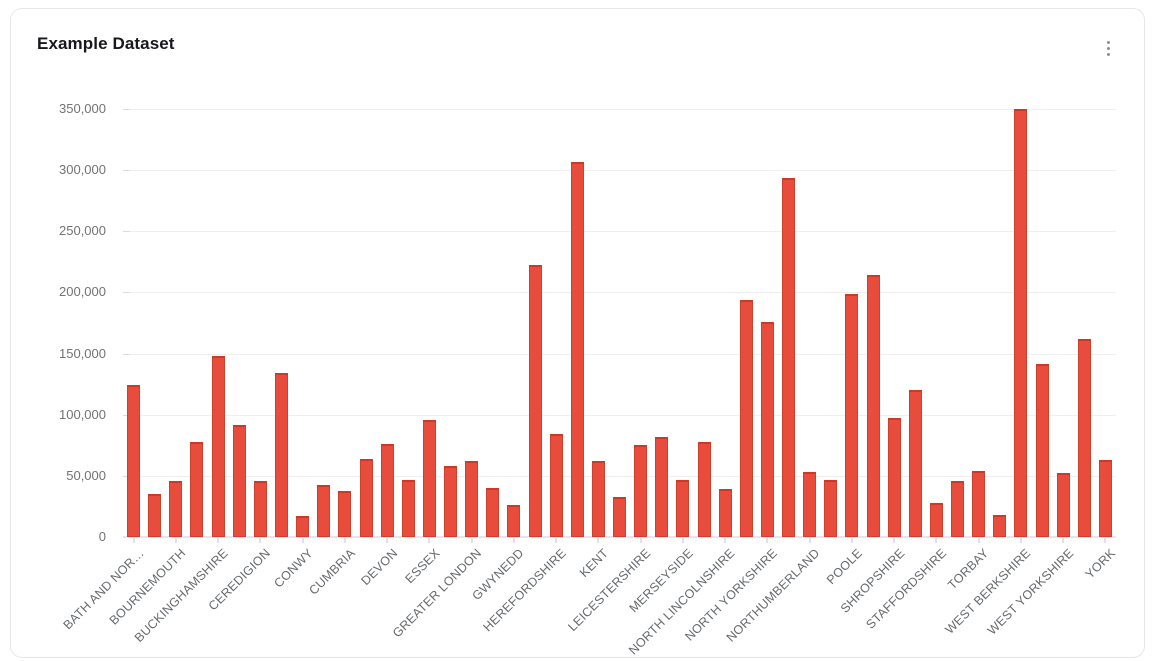 Image resolution: width=1152 pixels, height=661 pixels. I want to click on x-axis-label-text: BOURNEMOUTH, so click(148, 587).